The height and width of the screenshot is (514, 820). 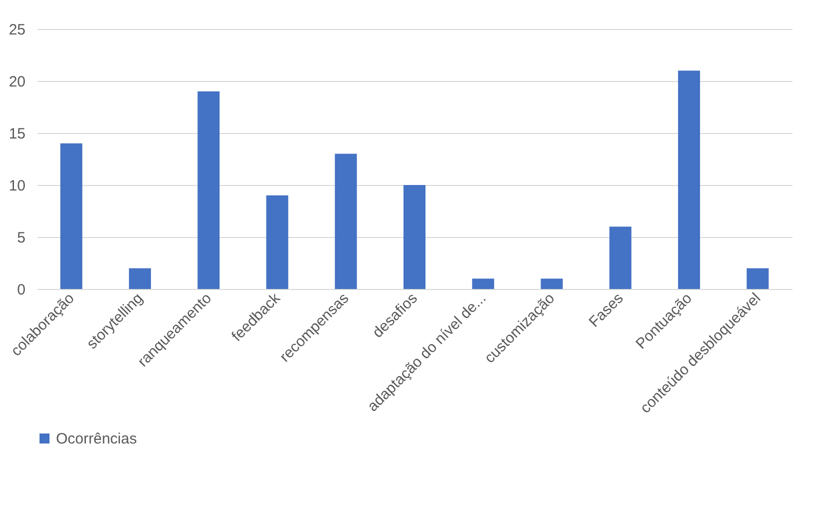 What do you see at coordinates (21, 238) in the screenshot?
I see `y-tick-label: 5` at bounding box center [21, 238].